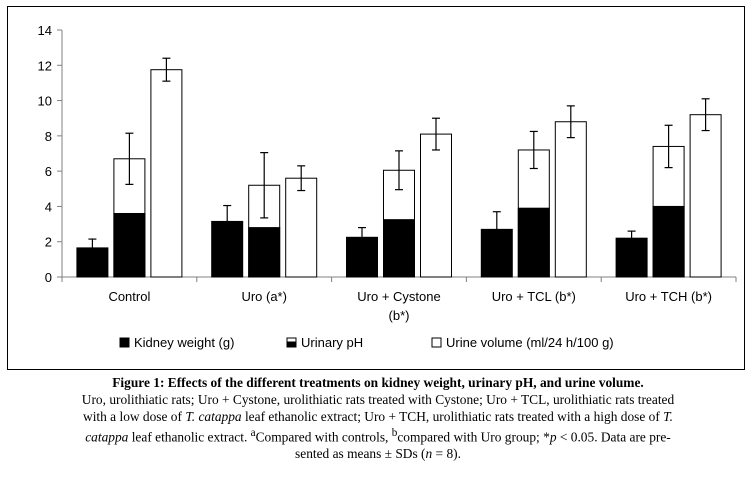  What do you see at coordinates (436, 342) in the screenshot?
I see `legend-swatch-urine-volume` at bounding box center [436, 342].